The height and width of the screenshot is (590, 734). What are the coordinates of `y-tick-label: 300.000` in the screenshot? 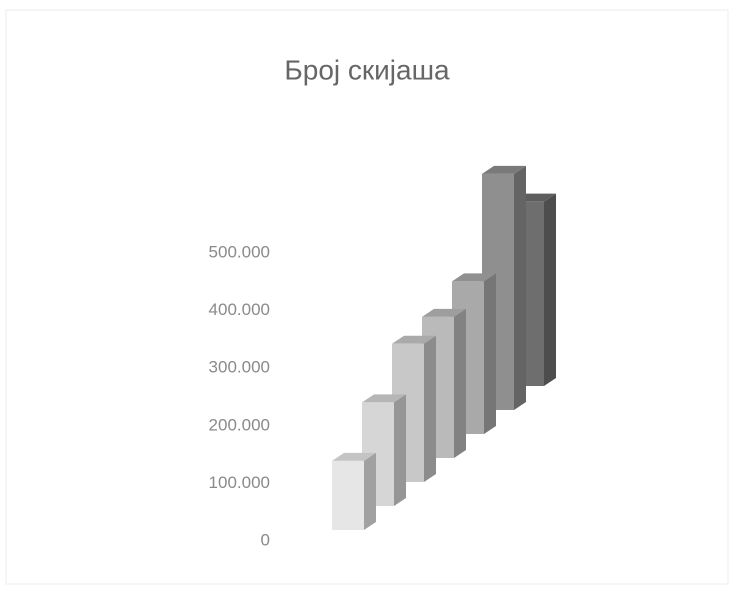 It's located at (239, 367).